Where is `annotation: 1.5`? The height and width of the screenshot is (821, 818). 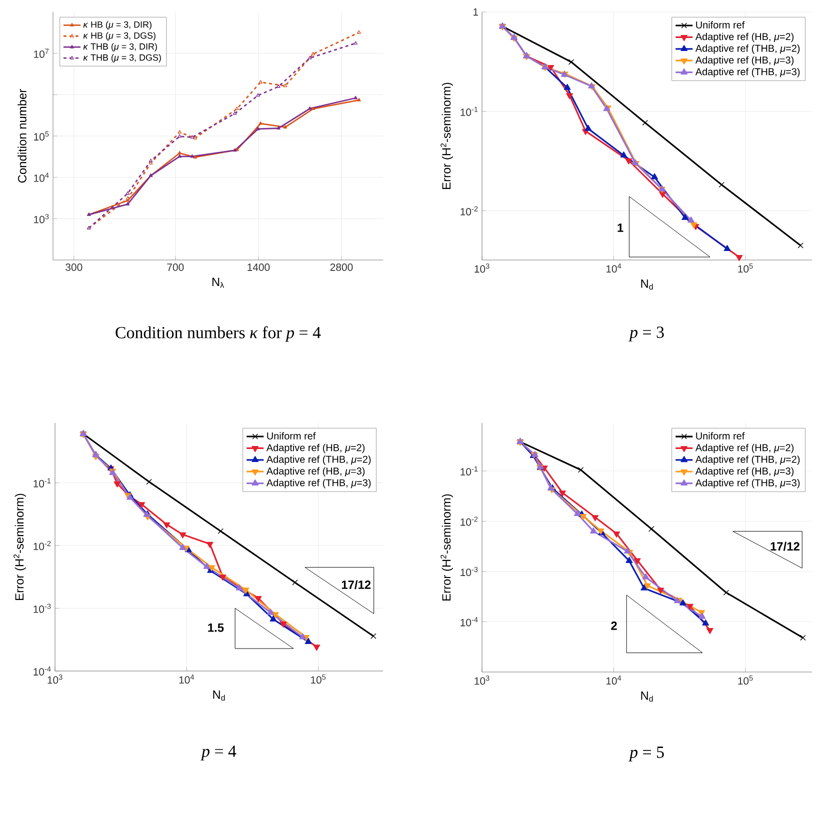
annotation: 1.5 is located at coordinates (216, 628).